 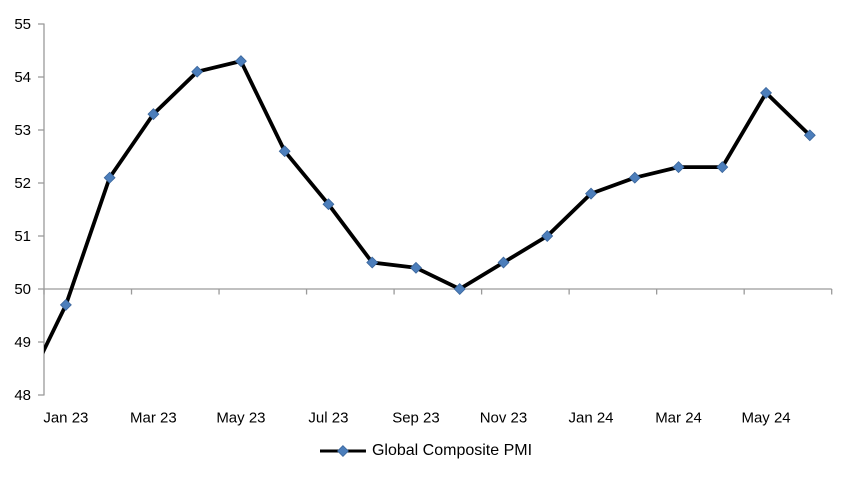 What do you see at coordinates (504, 418) in the screenshot?
I see `x-axis-label: Nov 23` at bounding box center [504, 418].